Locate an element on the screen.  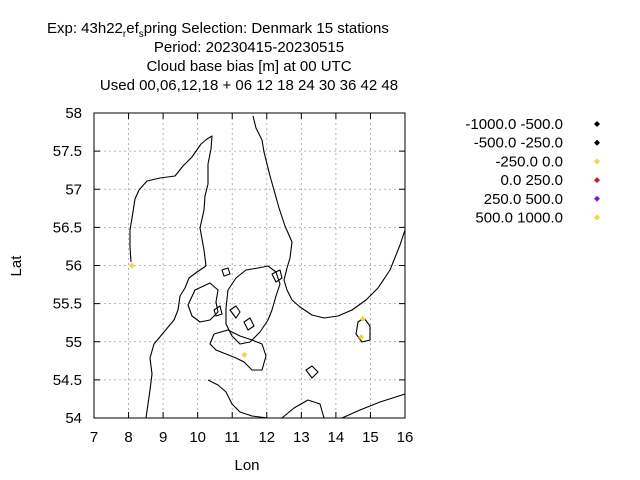
legend-label: -250.0 0.0 is located at coordinates (529, 161).